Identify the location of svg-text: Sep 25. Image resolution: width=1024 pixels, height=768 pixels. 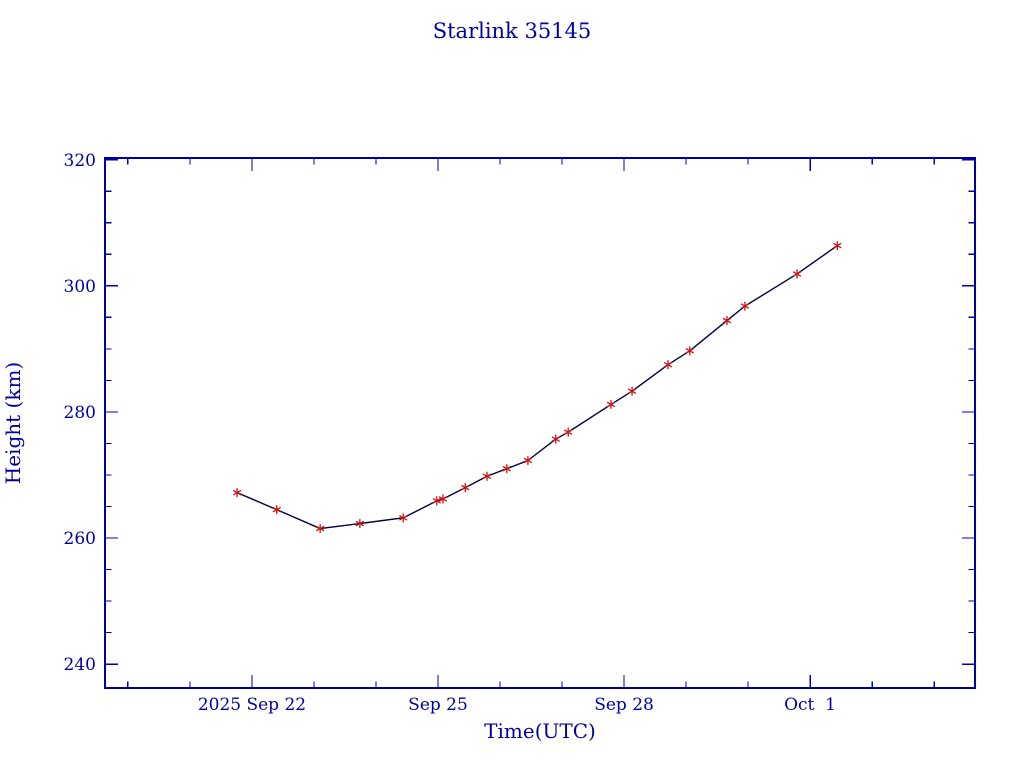
(438, 705).